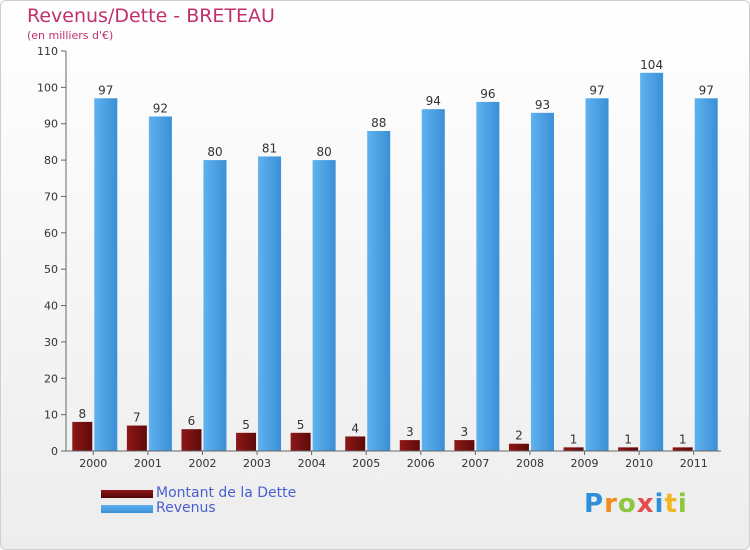  I want to click on x-tick-label-2007: 2007, so click(475, 463).